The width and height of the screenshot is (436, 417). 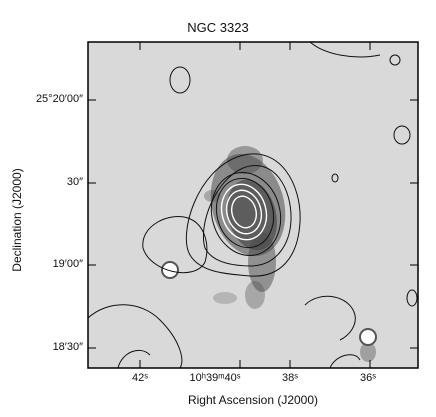 What do you see at coordinates (269, 303) in the screenshot?
I see `foreground-stars` at bounding box center [269, 303].